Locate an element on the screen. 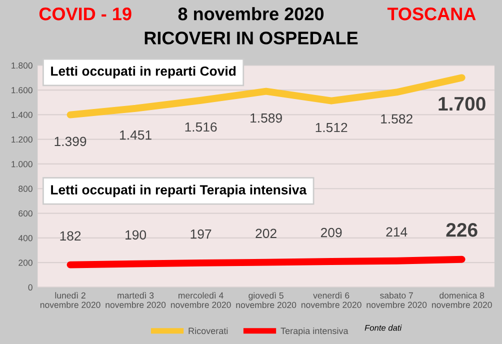 The image size is (502, 344). y-tick-label: 600 is located at coordinates (25, 213).